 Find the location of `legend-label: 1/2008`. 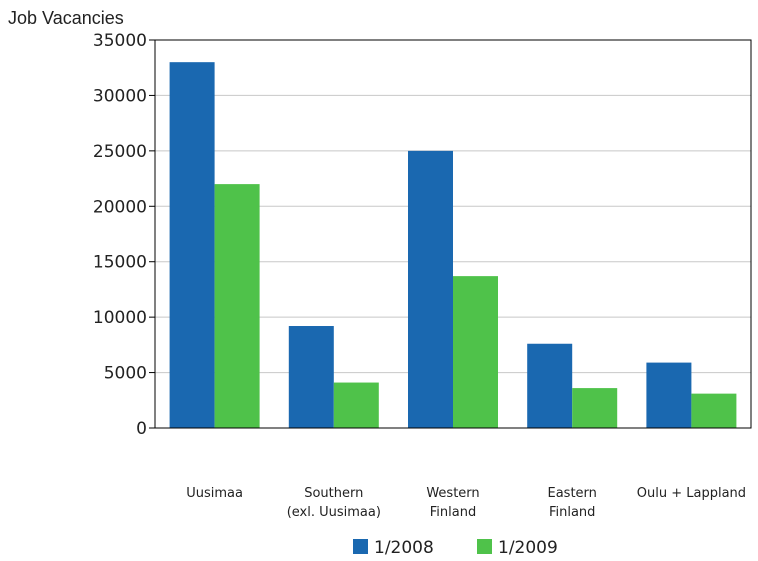

legend-label: 1/2008 is located at coordinates (404, 548).